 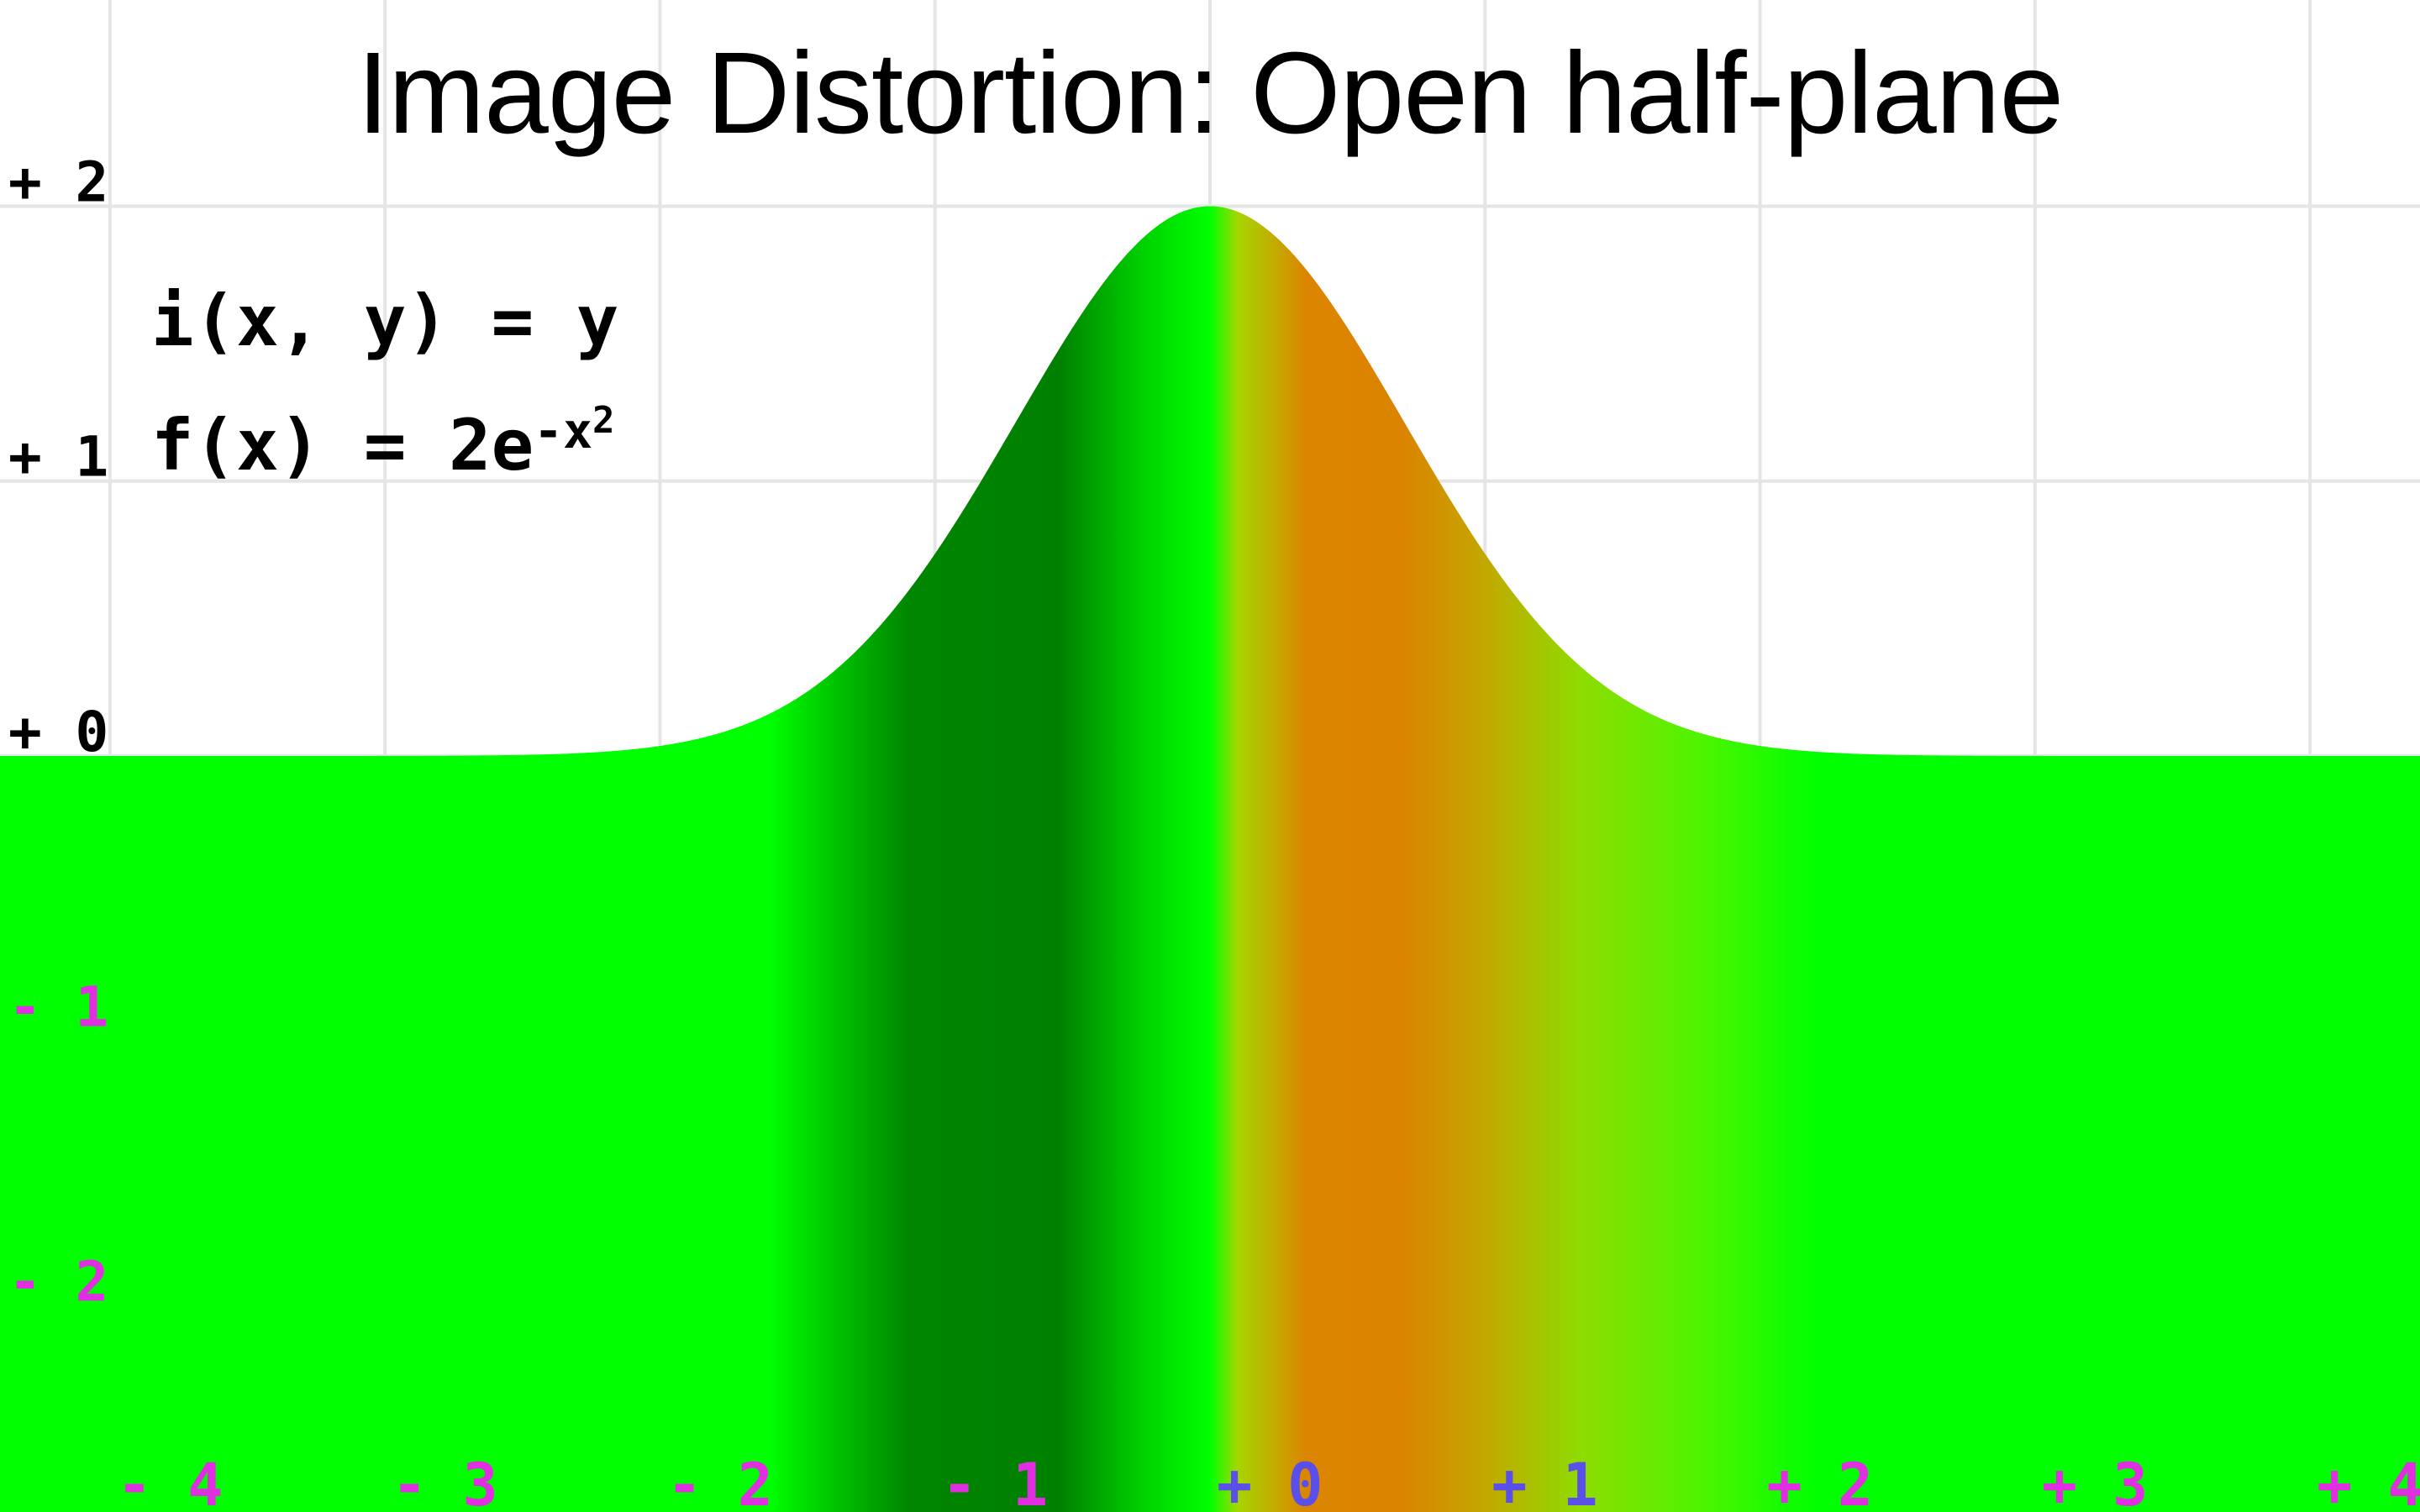 What do you see at coordinates (1210, 93) in the screenshot?
I see `page-title: Image Distortion: Open half-plane` at bounding box center [1210, 93].